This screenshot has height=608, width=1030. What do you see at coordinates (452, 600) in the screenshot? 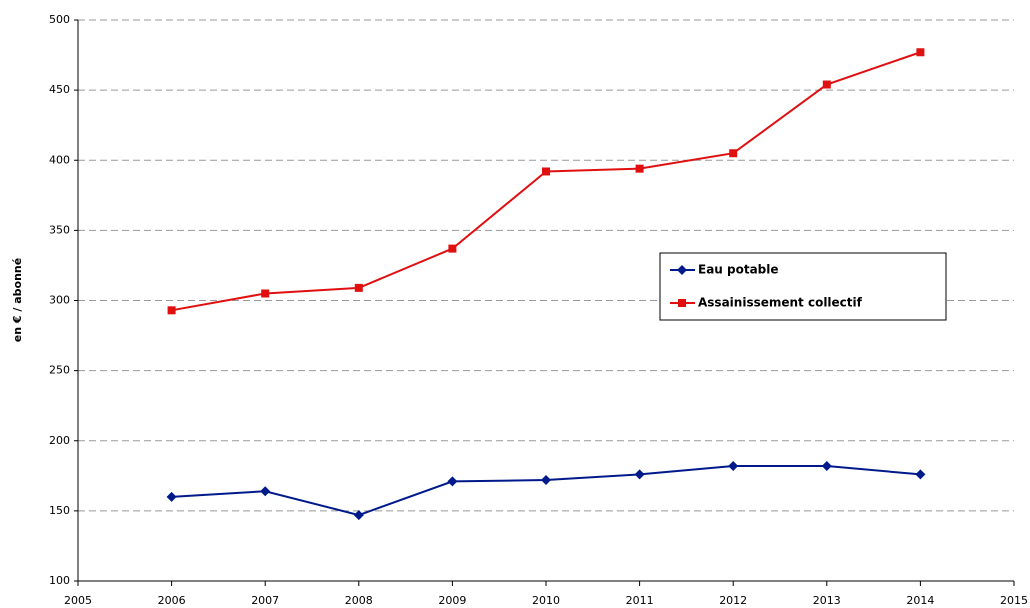
I see `x-tick-label: 2009` at bounding box center [452, 600].